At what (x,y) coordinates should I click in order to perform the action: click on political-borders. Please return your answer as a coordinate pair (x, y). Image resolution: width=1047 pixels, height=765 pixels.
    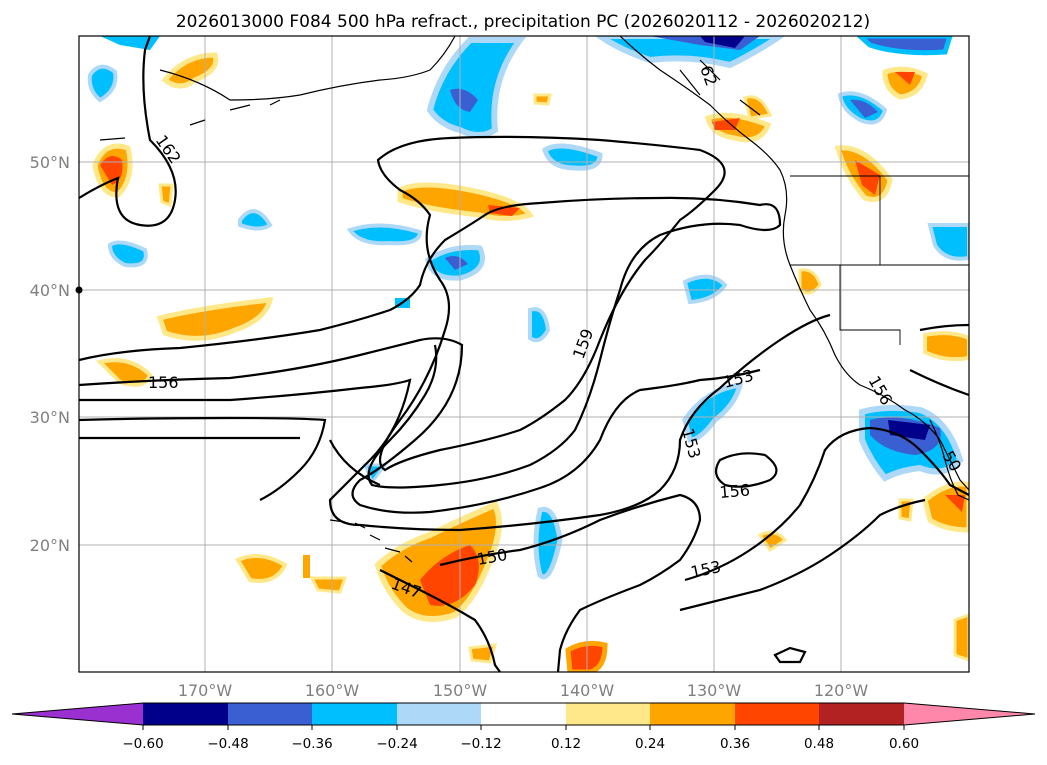
    Looking at the image, I should click on (879, 260).